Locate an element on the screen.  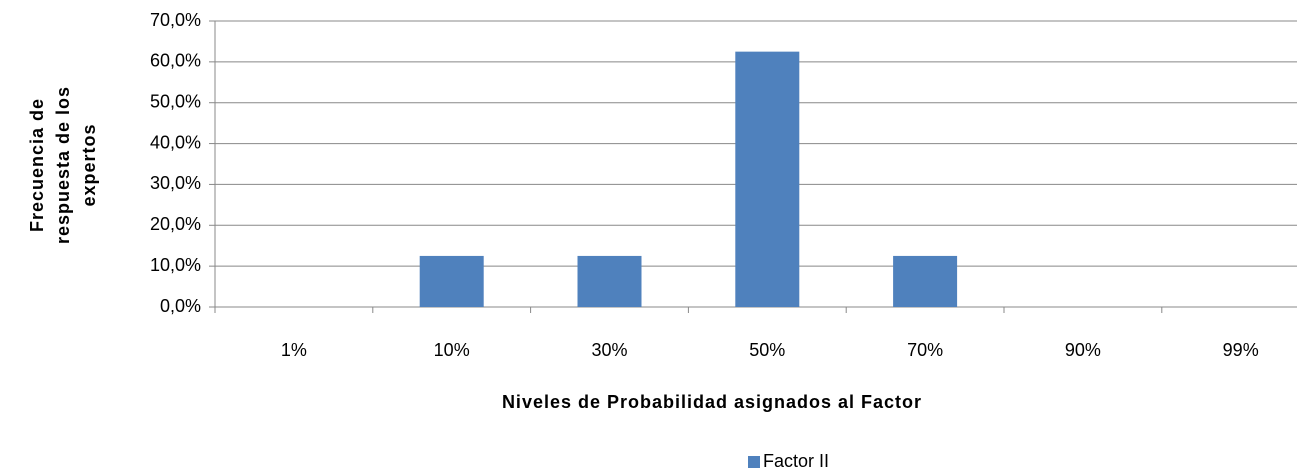
y-axis-title: Frecuencia de respuesta de los expertos is located at coordinates (63, 165).